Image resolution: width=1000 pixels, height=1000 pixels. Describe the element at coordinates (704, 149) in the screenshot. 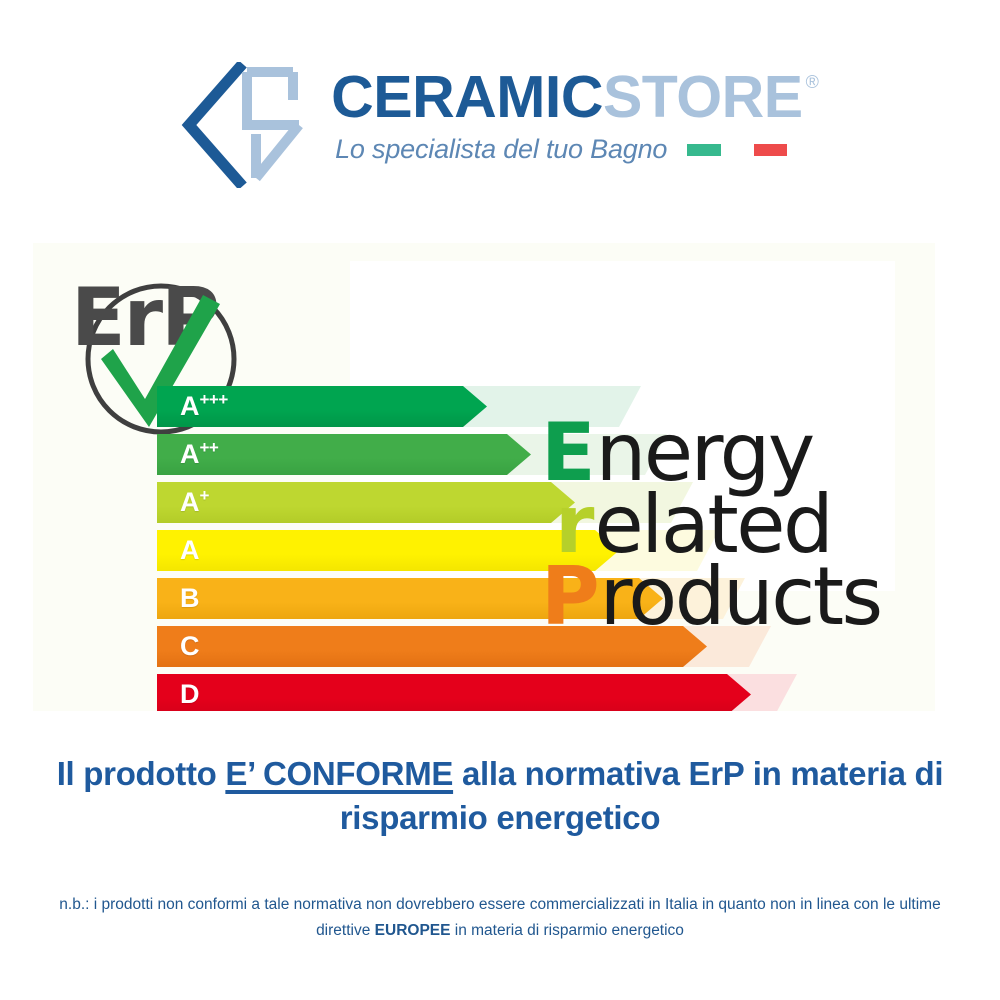

I see `flag-stripe-green` at that location.